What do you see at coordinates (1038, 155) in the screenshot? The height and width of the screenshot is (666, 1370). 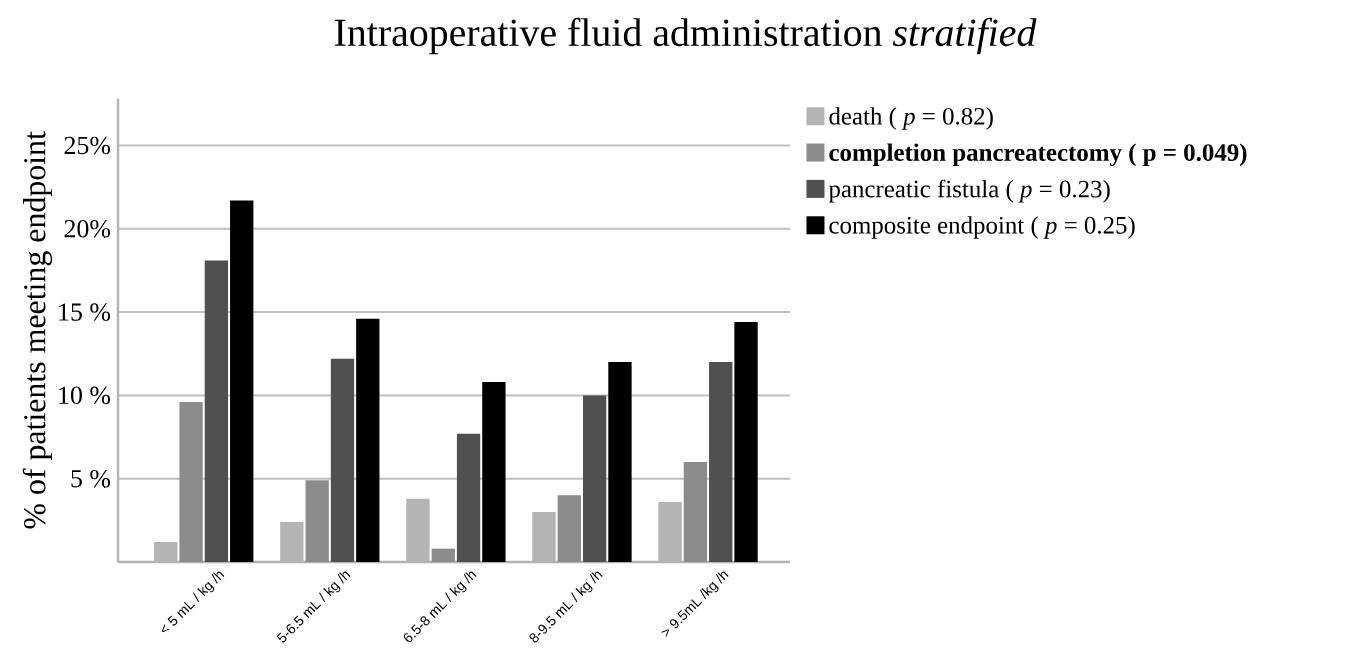 I see `legend-label: completion pancreatectomy ( p = 0.049)` at bounding box center [1038, 155].